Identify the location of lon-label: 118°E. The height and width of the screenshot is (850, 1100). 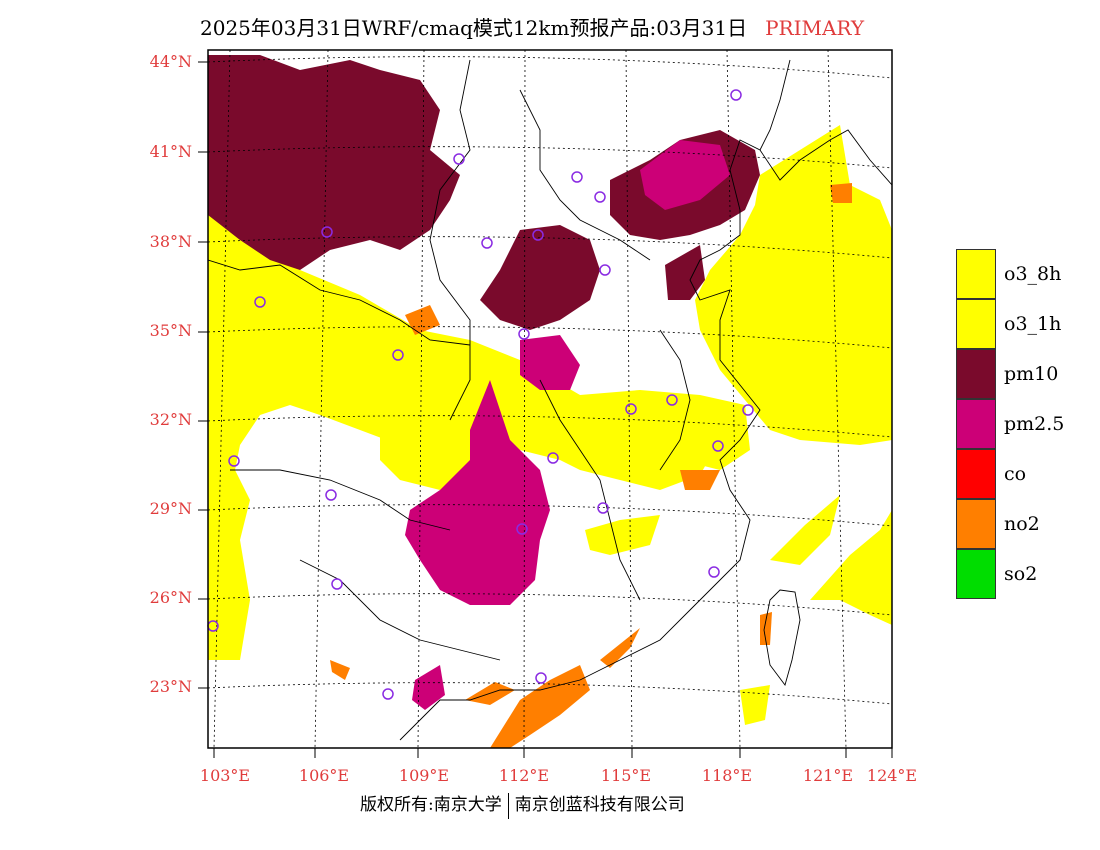
(727, 775).